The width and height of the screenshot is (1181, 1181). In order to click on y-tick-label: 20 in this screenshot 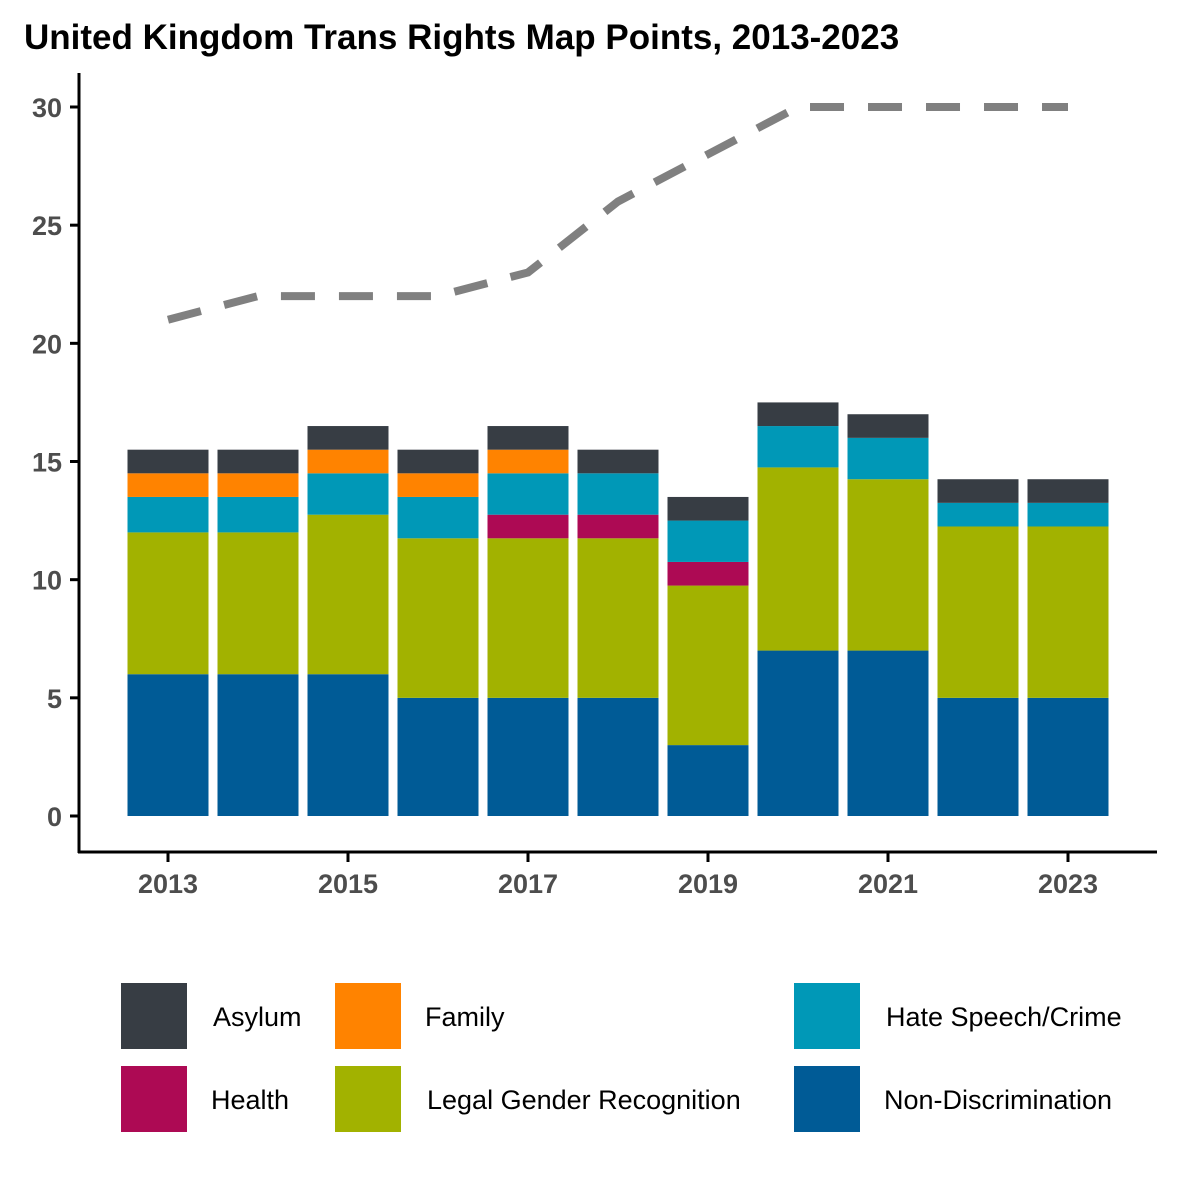, I will do `click(47, 344)`.